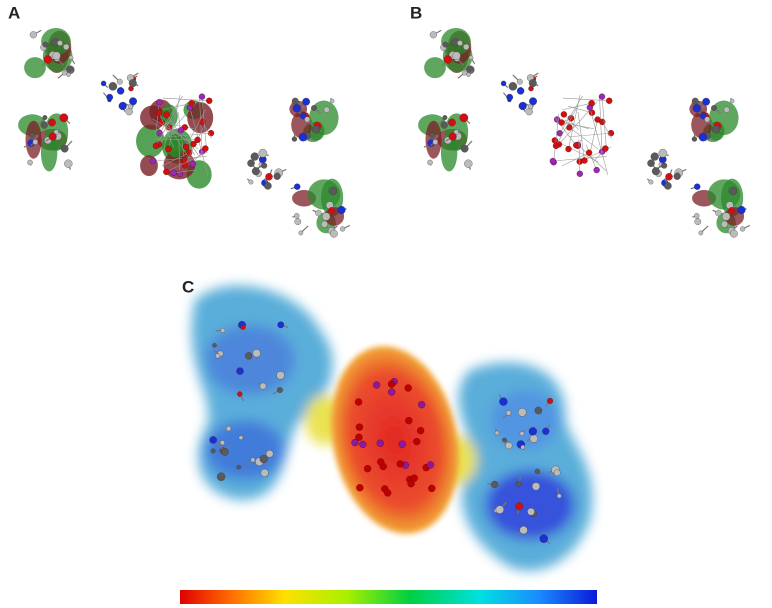 The height and width of the screenshot is (608, 772). What do you see at coordinates (433, 139) in the screenshot?
I see `orbital-lobe` at bounding box center [433, 139].